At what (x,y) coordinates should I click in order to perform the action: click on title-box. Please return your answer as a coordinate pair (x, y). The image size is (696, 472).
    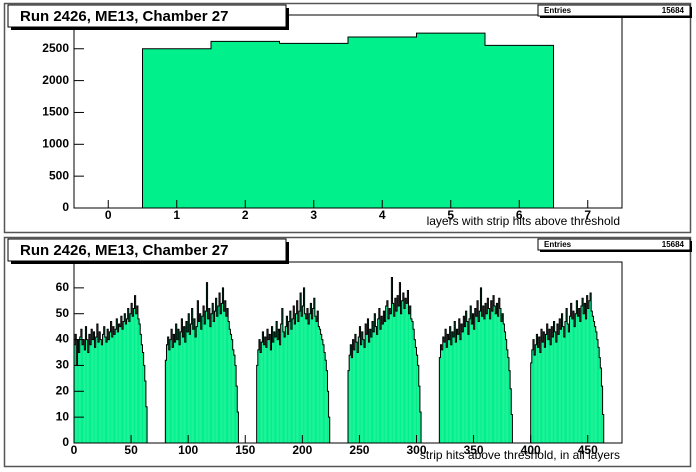
    Looking at the image, I should click on (147, 250).